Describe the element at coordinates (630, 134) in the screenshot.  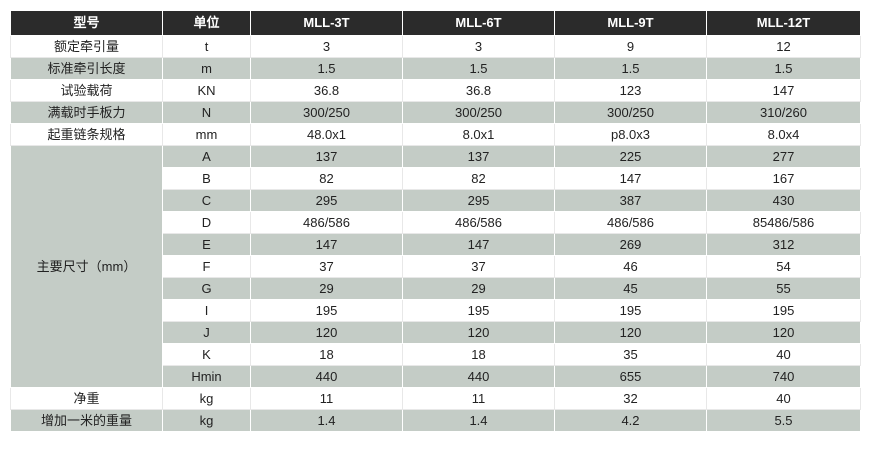
I see `row-value: p8.0x3` at that location.